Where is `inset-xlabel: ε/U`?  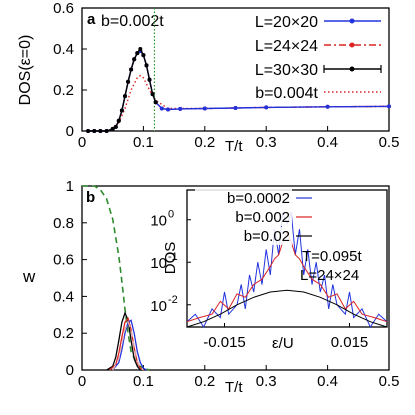
inset-xlabel: ε/U is located at coordinates (283, 343).